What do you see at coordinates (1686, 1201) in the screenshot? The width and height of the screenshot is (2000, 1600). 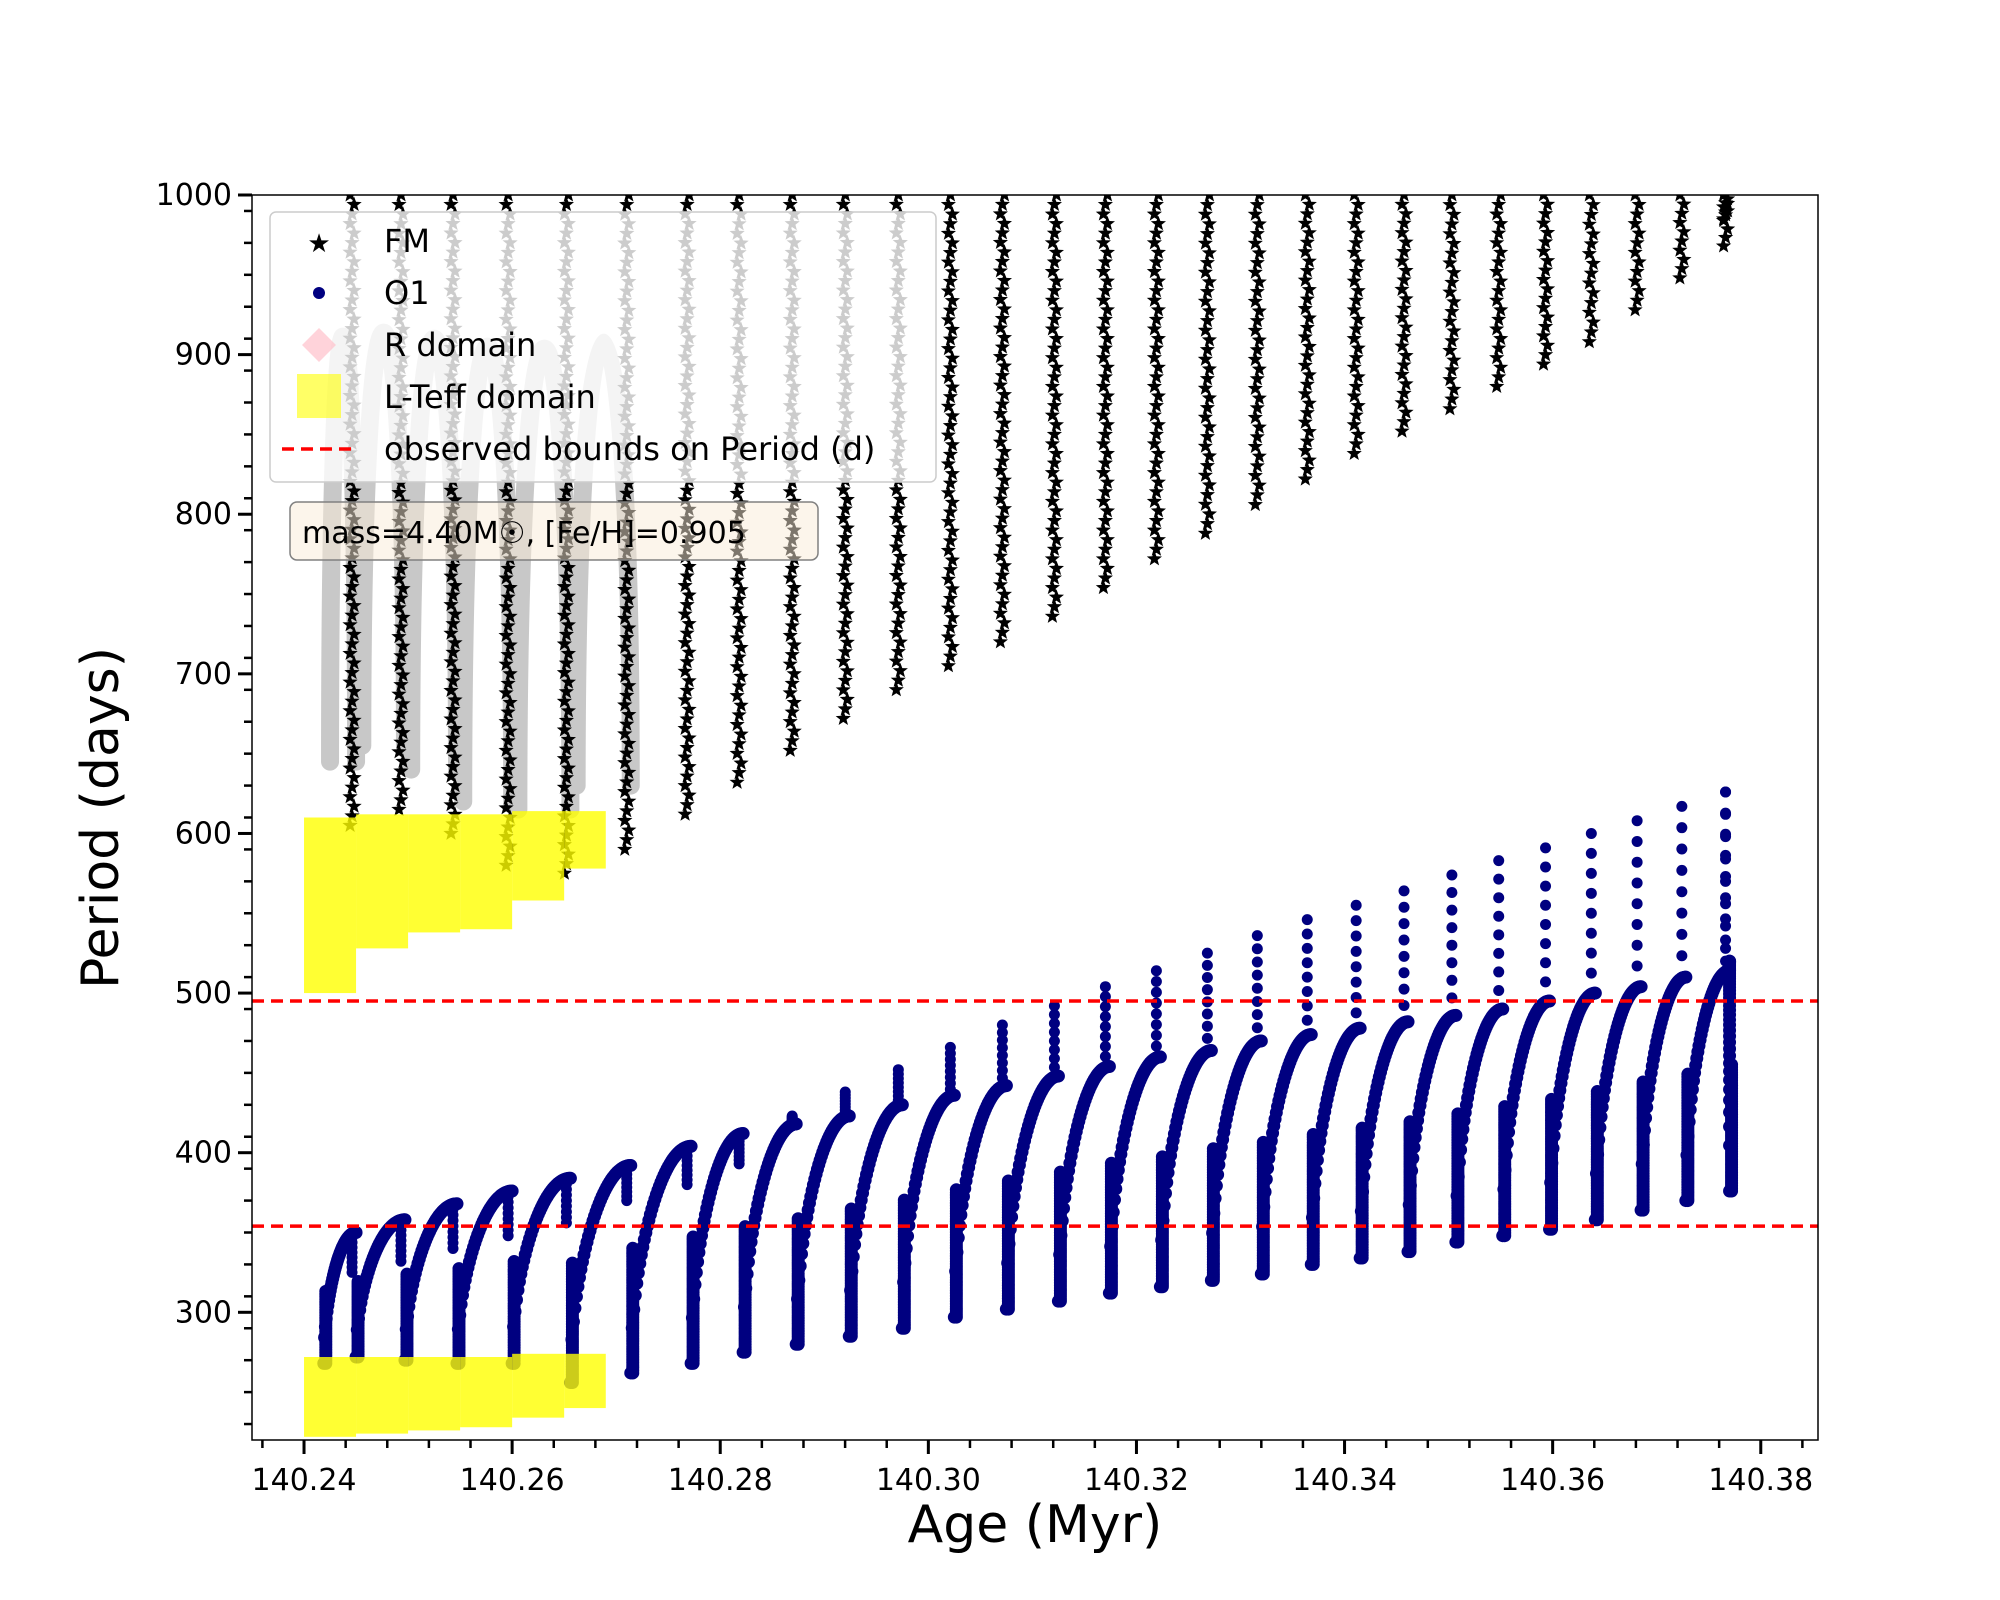 I see `o1-dot-27-c0` at bounding box center [1686, 1201].